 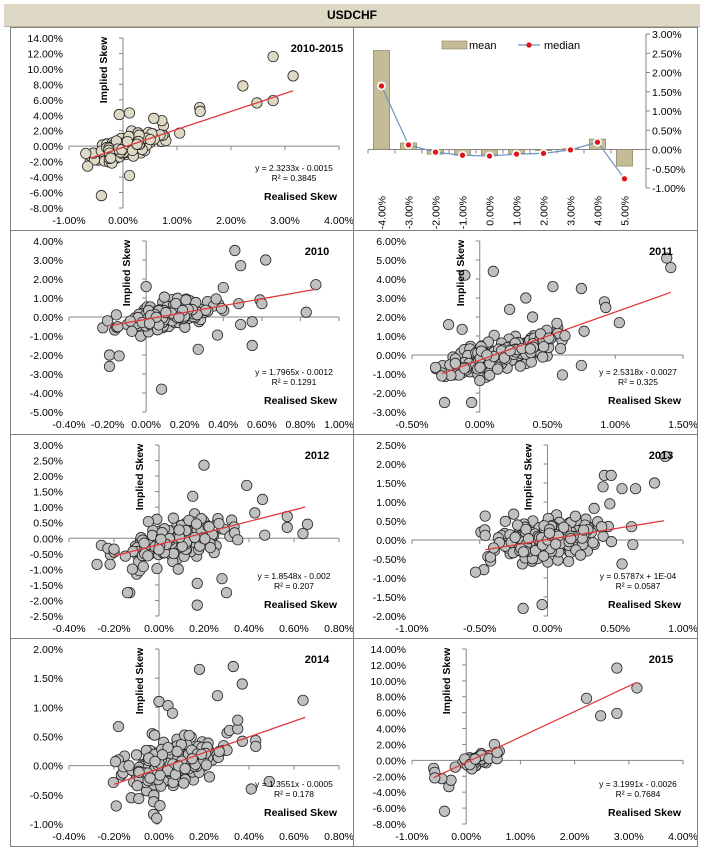 What do you see at coordinates (638, 784) in the screenshot?
I see `trendline-equation: y = 3.1991x - 0.0026` at bounding box center [638, 784].